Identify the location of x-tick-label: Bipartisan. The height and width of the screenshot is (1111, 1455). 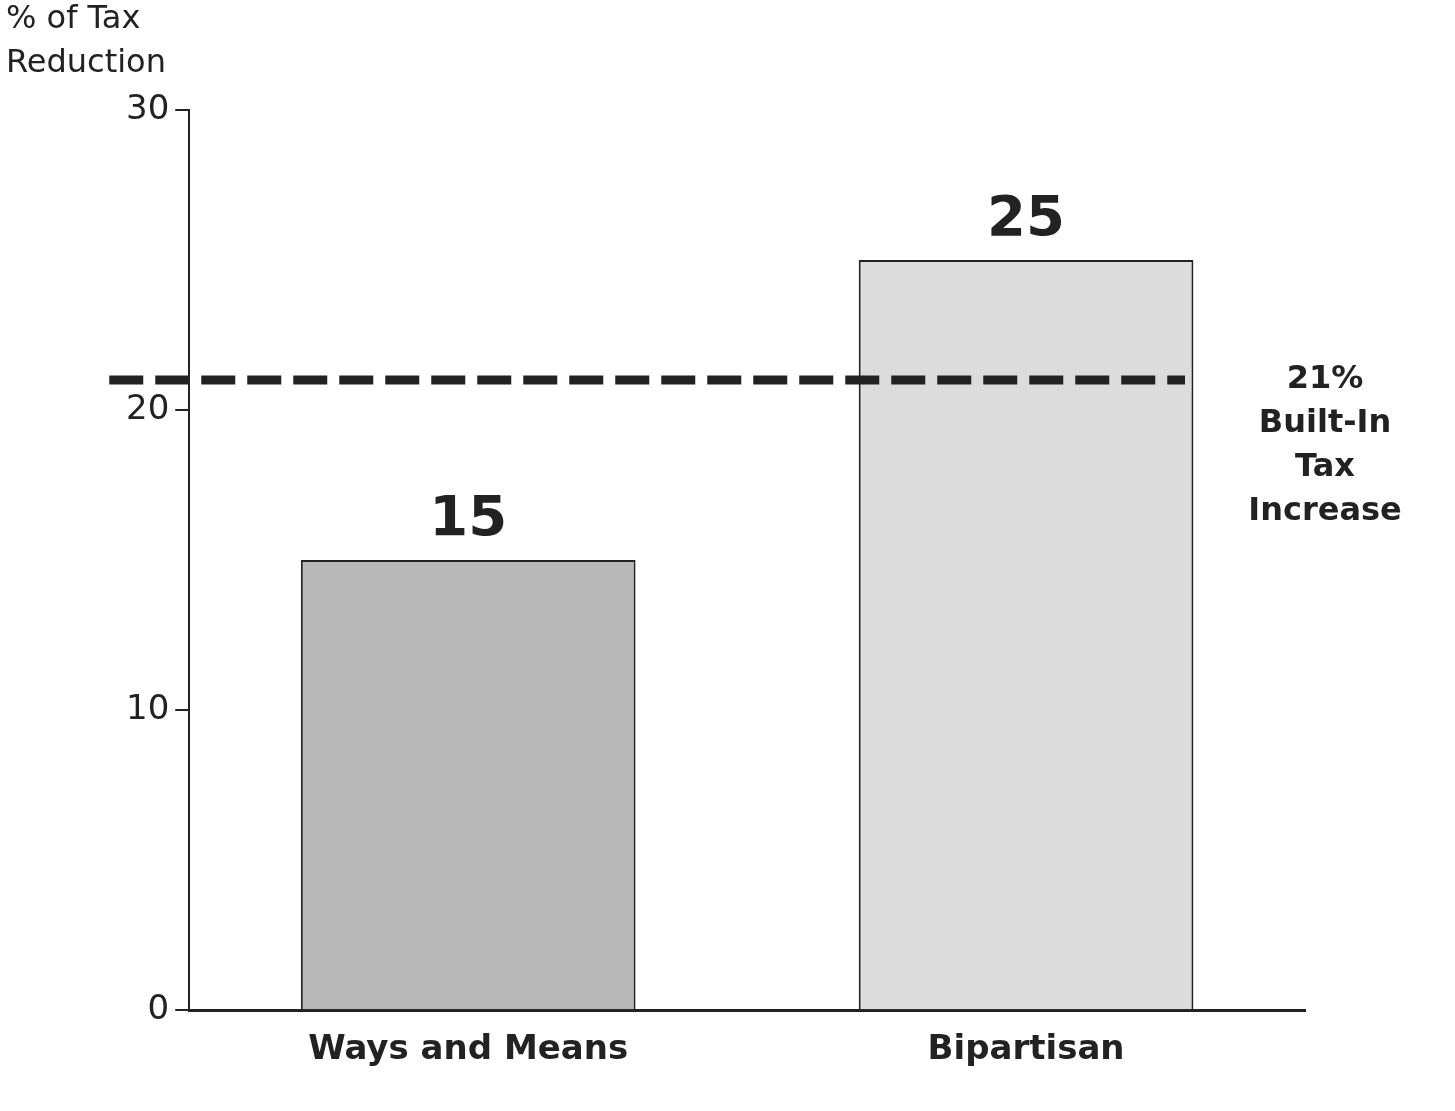
(1026, 1047).